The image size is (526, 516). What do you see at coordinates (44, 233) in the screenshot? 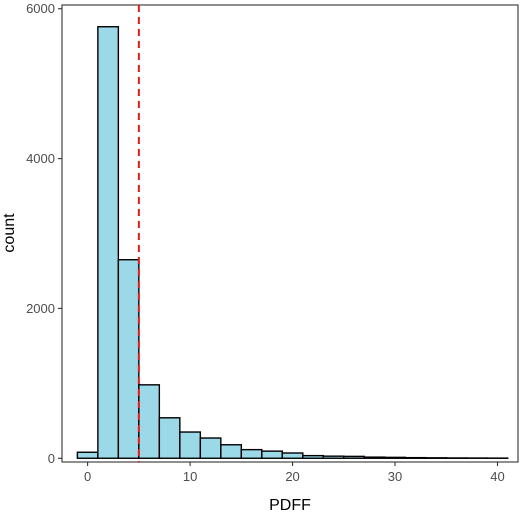
I see `y-axis: 0 2000 4000 6000` at bounding box center [44, 233].